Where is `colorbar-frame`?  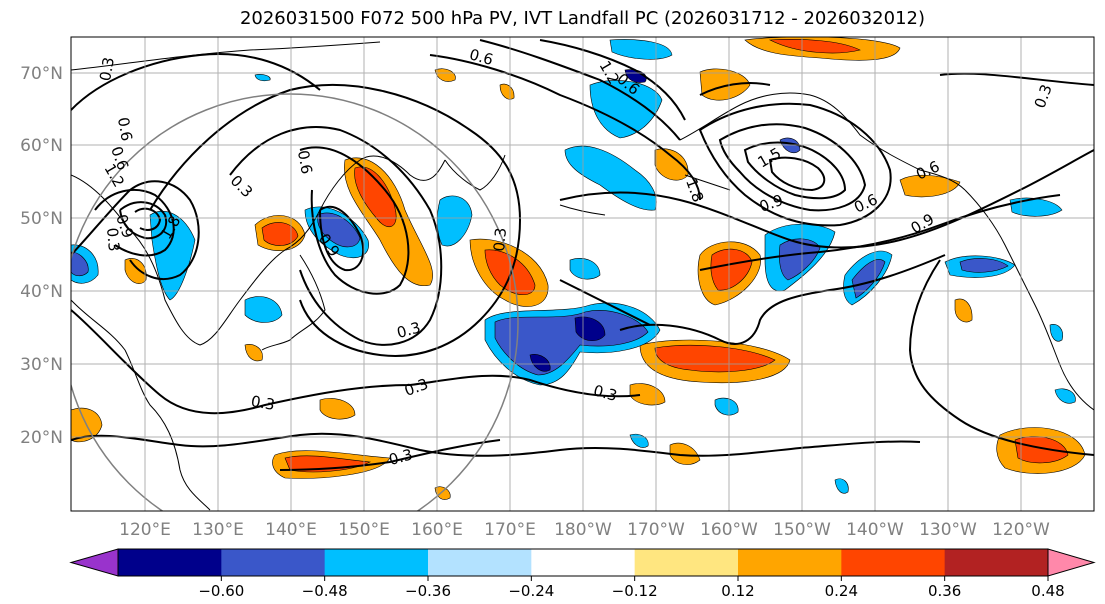
colorbar-frame is located at coordinates (583, 562).